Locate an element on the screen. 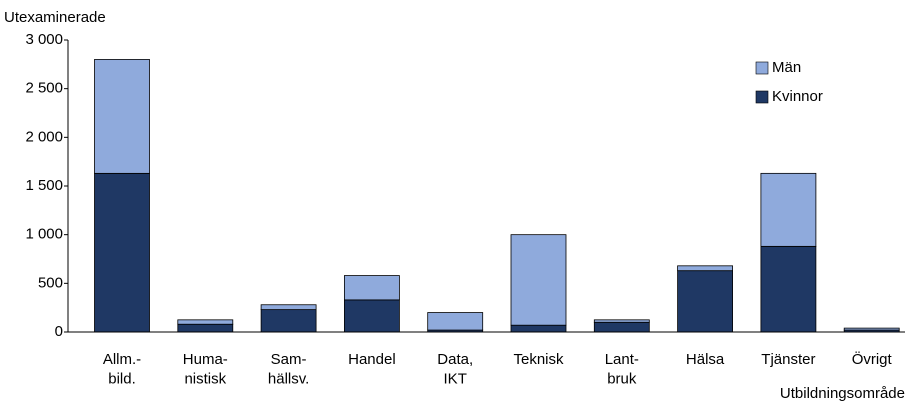  x-axis-label: Utbildningsområde is located at coordinates (842, 393).